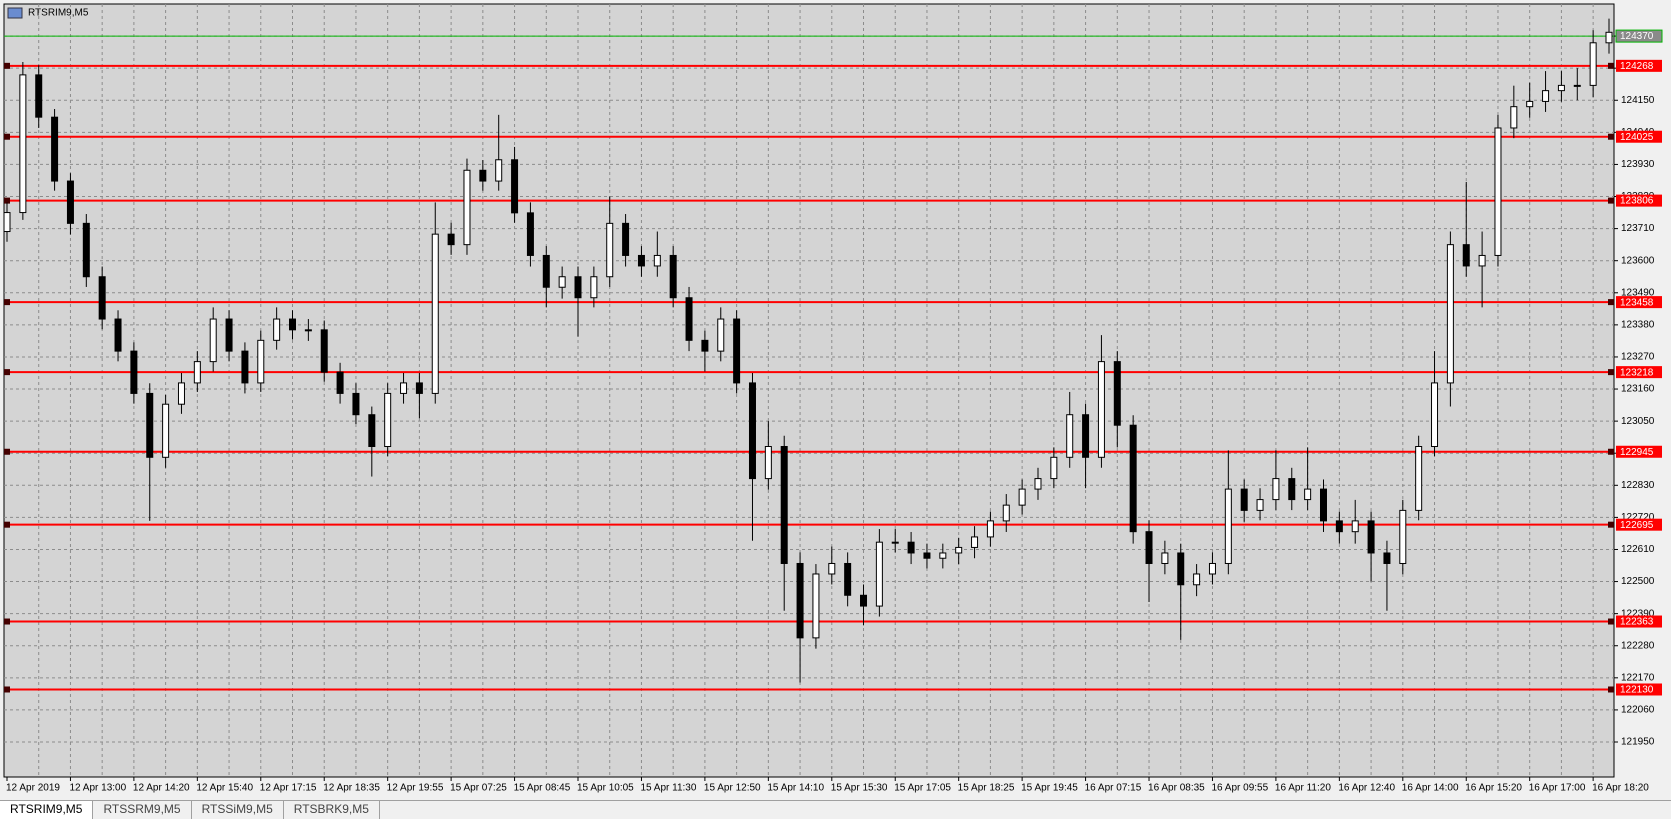 The width and height of the screenshot is (1671, 819). What do you see at coordinates (1493, 788) in the screenshot?
I see `x-tick-label: 16 Apr 15:20` at bounding box center [1493, 788].